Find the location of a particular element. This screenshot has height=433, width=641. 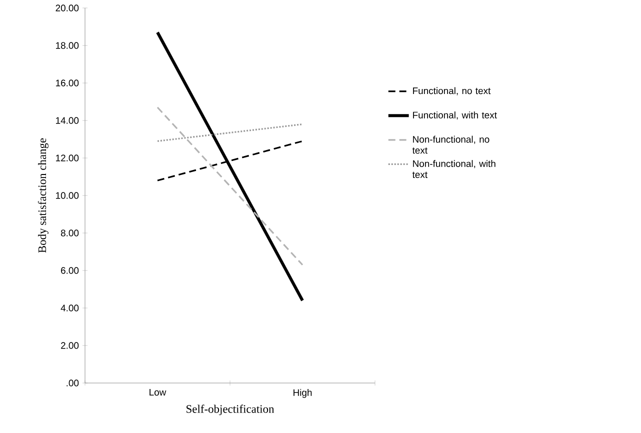

y-tick-label: 14.00 is located at coordinates (67, 120).